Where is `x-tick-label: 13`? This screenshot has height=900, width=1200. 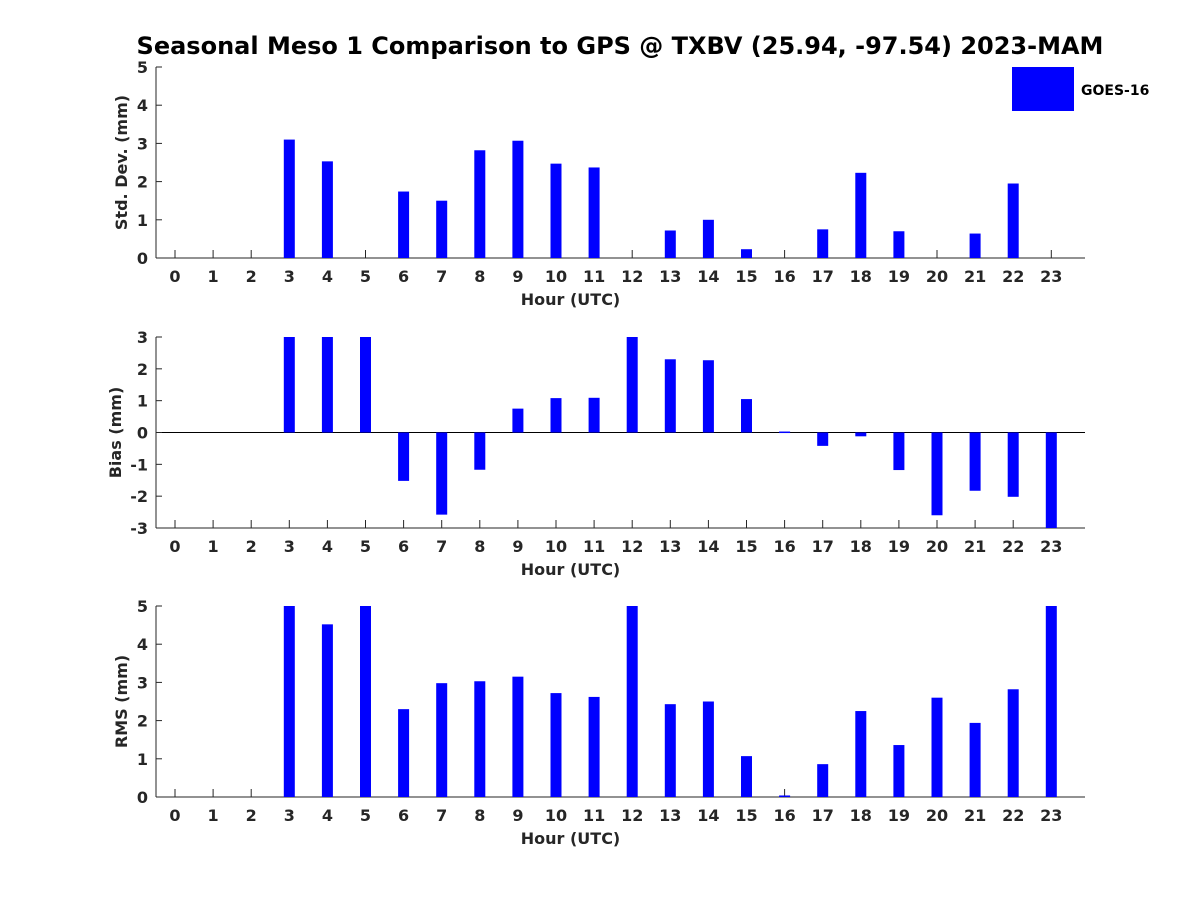 x-tick-label: 13 is located at coordinates (670, 815).